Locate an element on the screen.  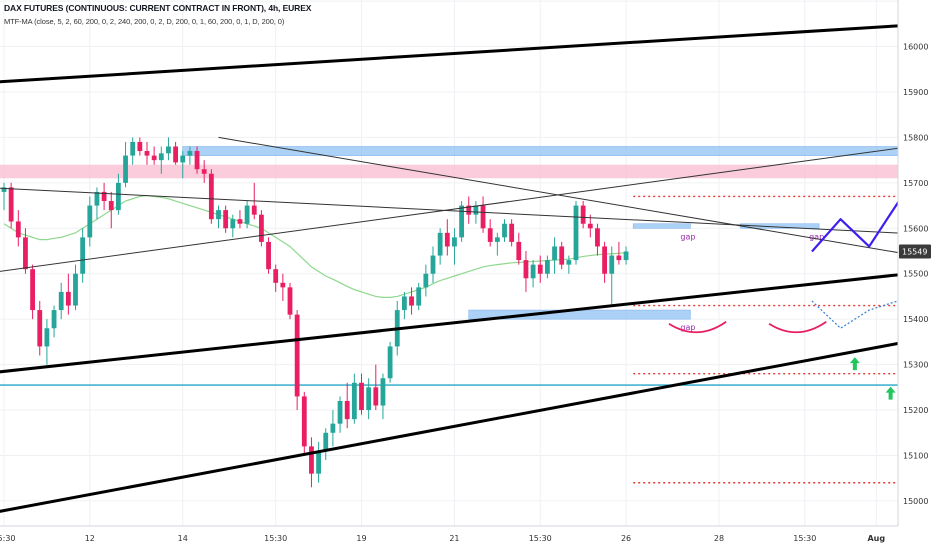
x-tick-label: Aug is located at coordinates (876, 538).